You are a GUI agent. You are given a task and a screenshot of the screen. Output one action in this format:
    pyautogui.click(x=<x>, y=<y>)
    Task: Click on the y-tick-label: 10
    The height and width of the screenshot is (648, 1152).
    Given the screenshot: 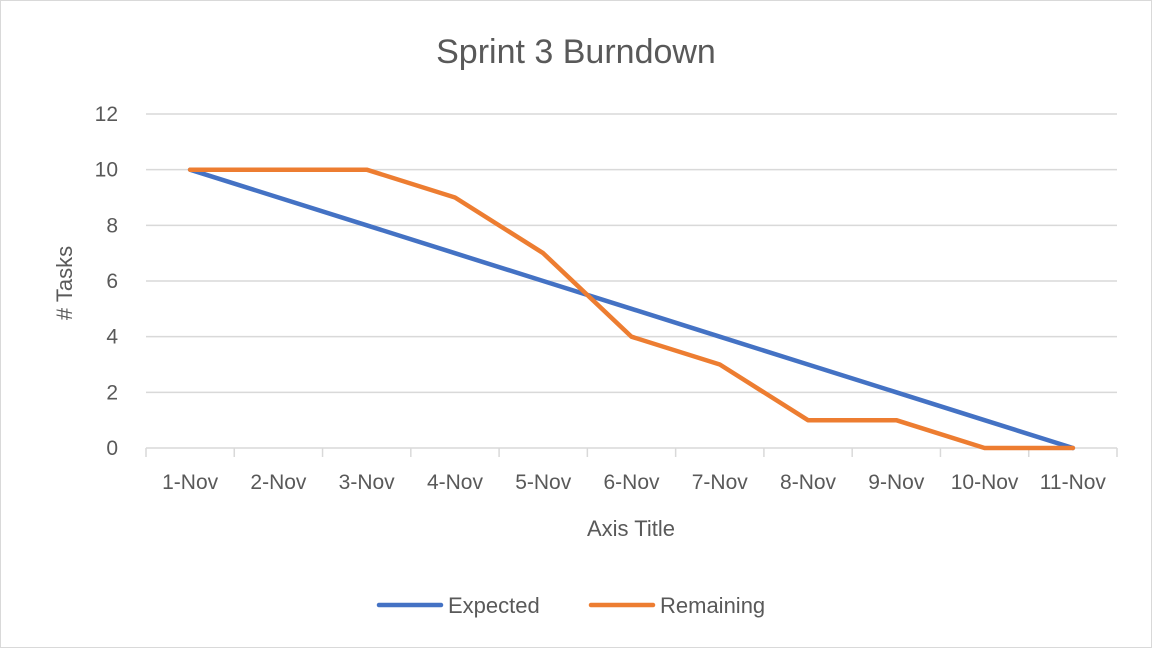 What is the action you would take?
    pyautogui.click(x=106, y=170)
    